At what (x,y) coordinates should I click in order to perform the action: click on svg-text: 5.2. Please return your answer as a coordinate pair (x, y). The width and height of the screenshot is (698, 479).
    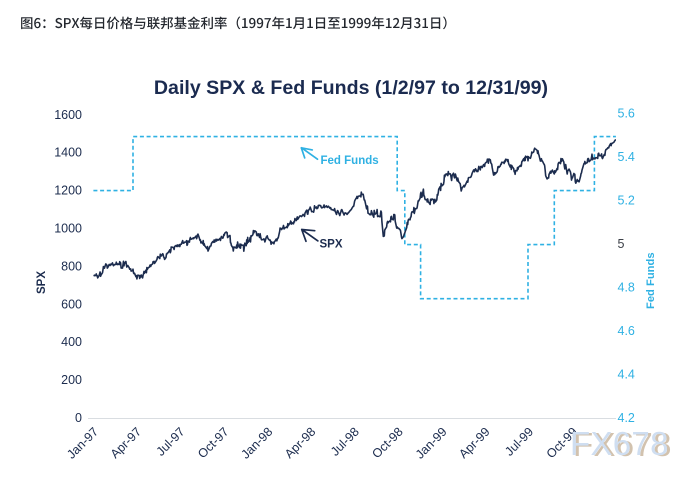
    Looking at the image, I should click on (626, 201).